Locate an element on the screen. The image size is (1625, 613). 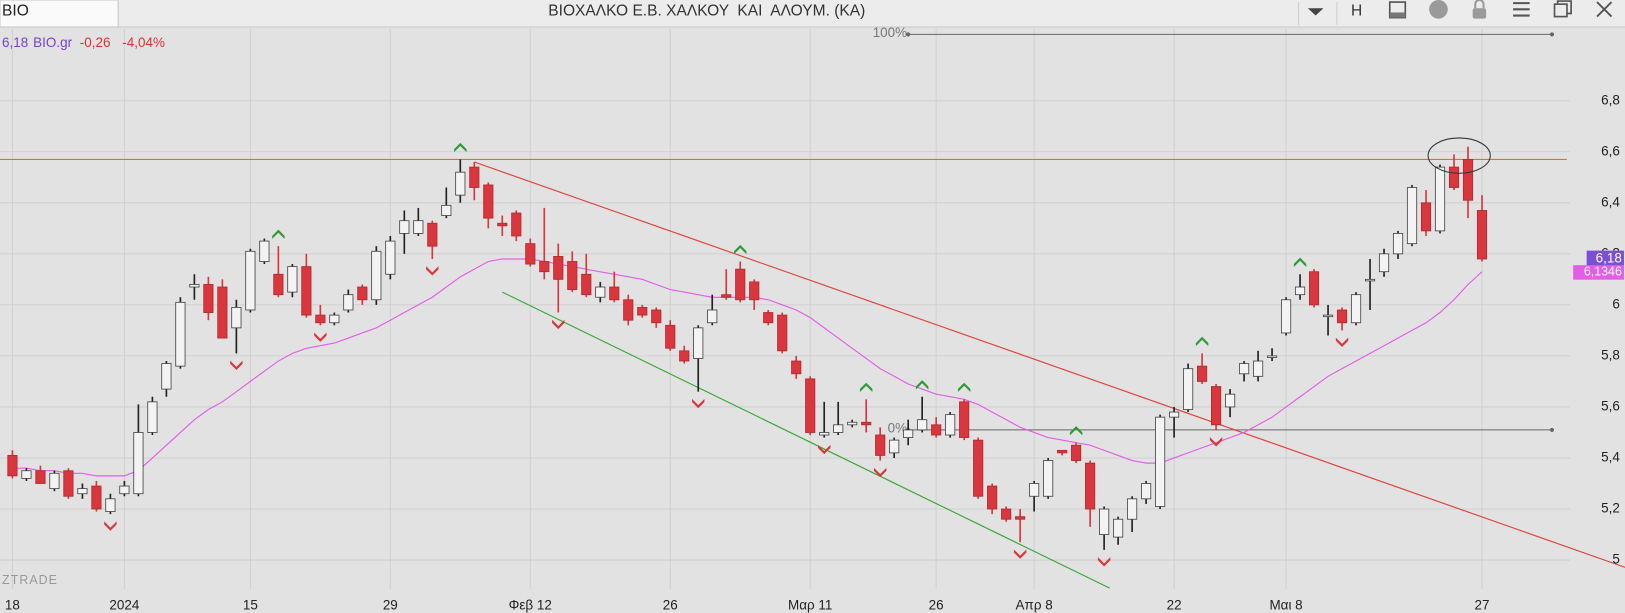
x-tick-label: Φεβ 12 is located at coordinates (530, 604).